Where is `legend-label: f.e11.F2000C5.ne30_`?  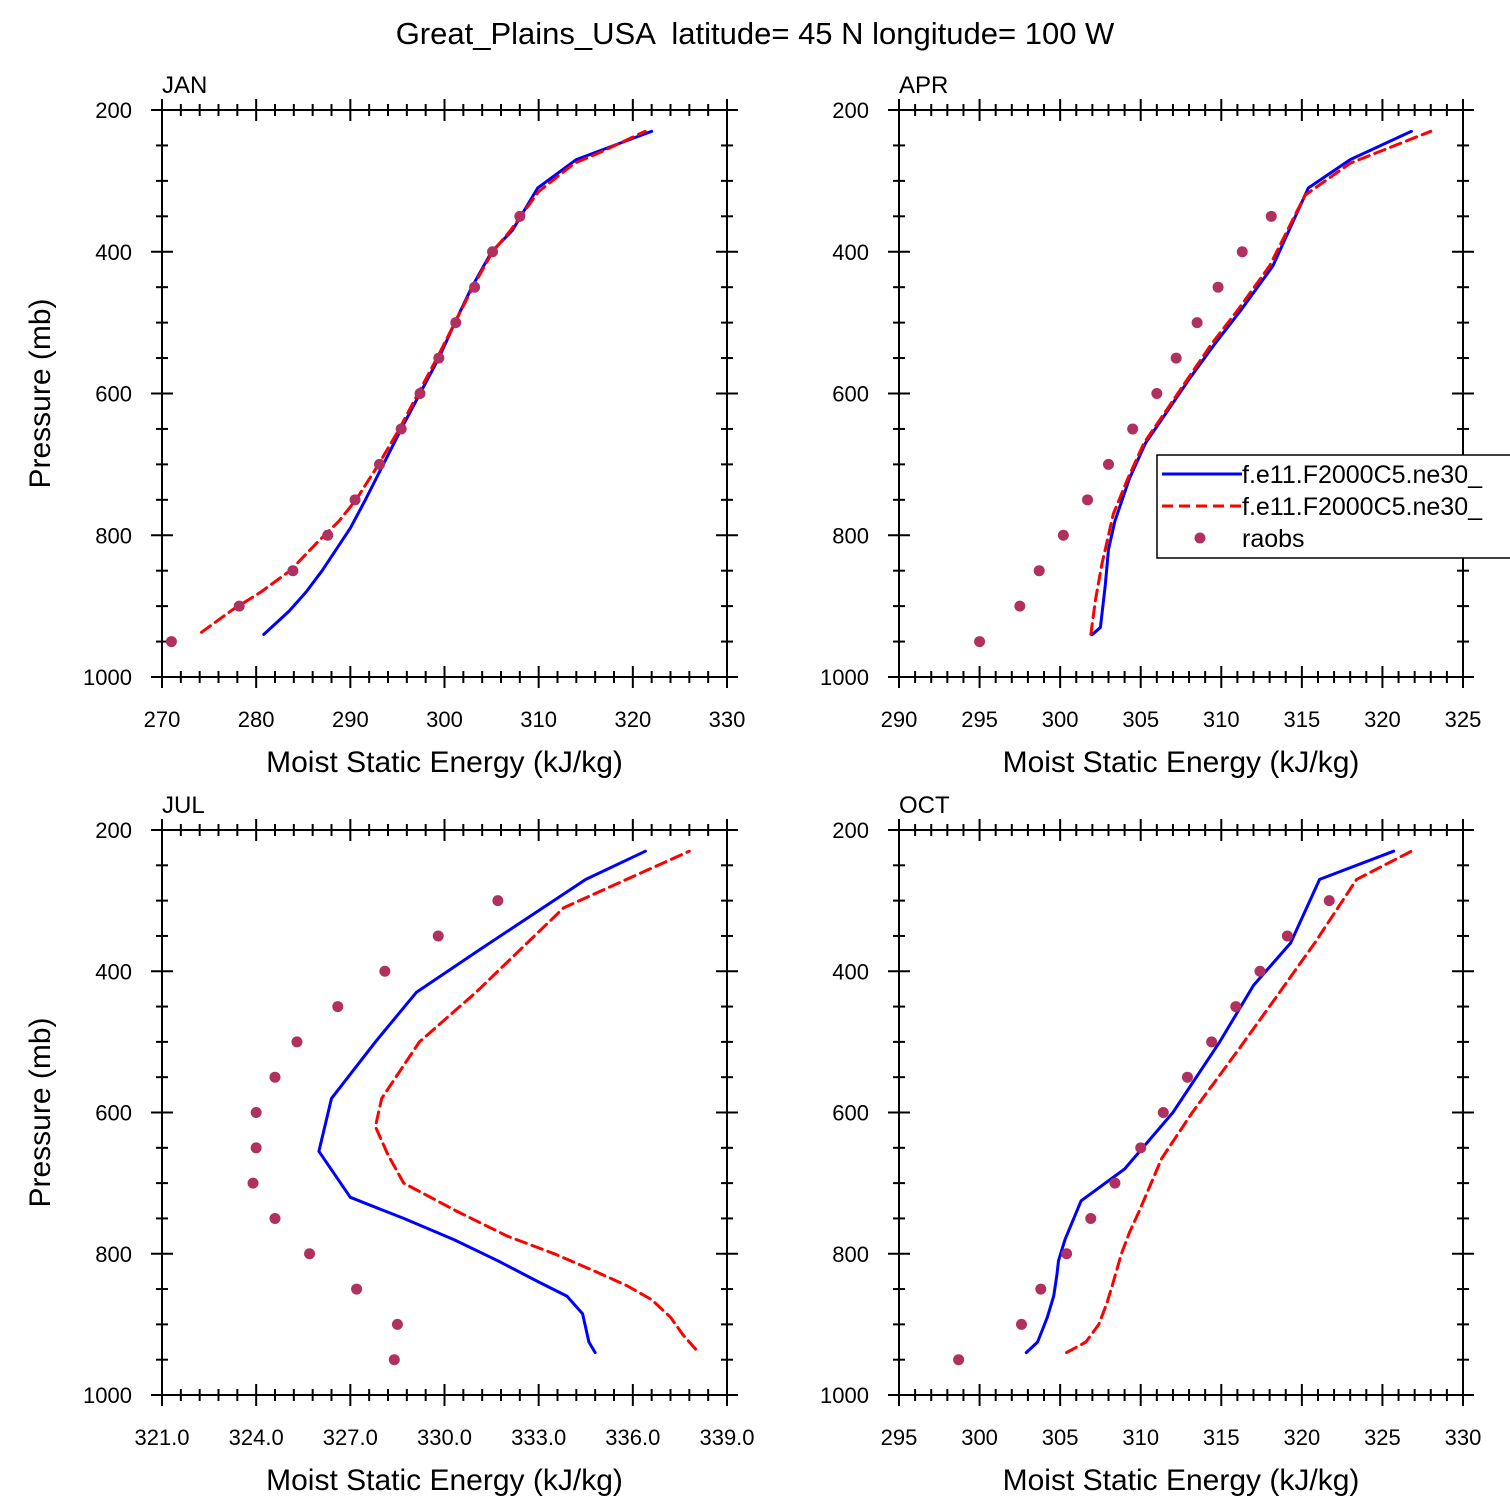 legend-label: f.e11.F2000C5.ne30_ is located at coordinates (1362, 475).